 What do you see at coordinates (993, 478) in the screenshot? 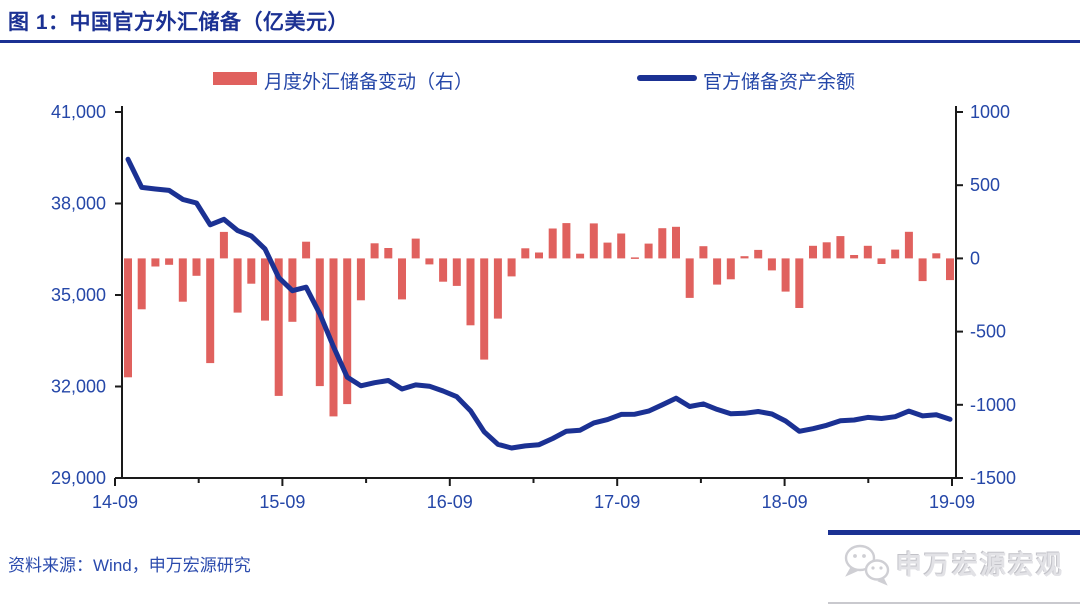
I see `right-axis-label: -1500` at bounding box center [993, 478].